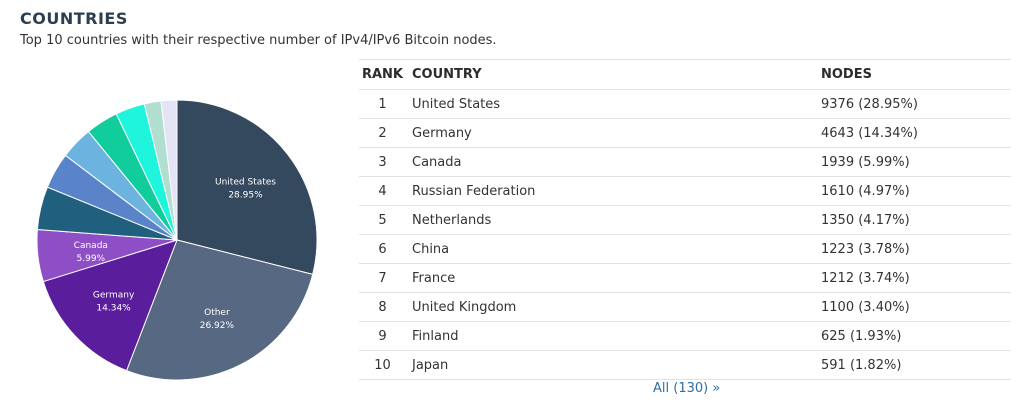 This screenshot has height=412, width=1024. Describe the element at coordinates (114, 295) in the screenshot. I see `pie-slice-label: Germany` at that location.